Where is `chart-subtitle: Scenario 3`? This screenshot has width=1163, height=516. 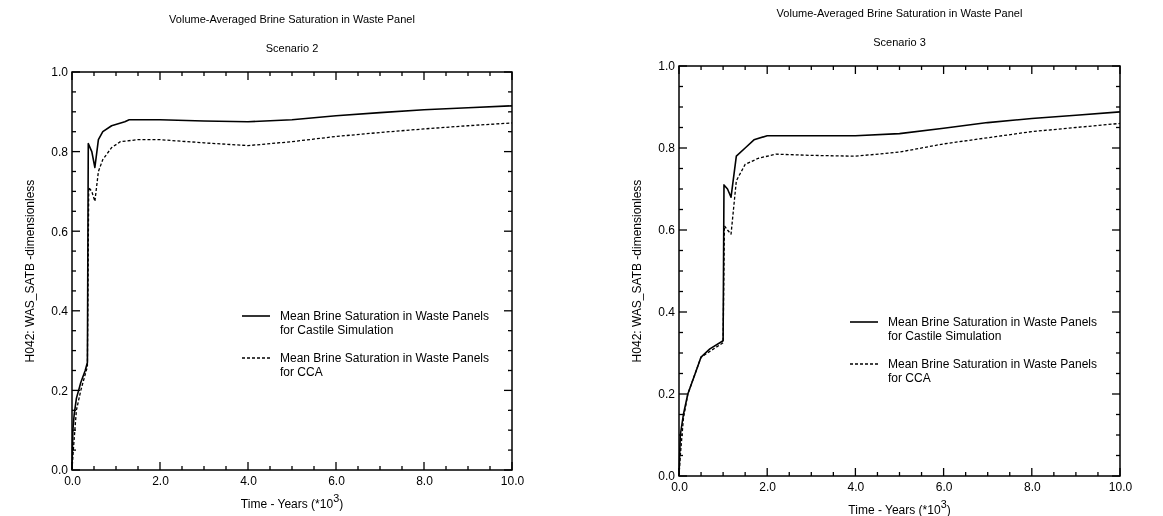 chart-subtitle: Scenario 3 is located at coordinates (899, 42).